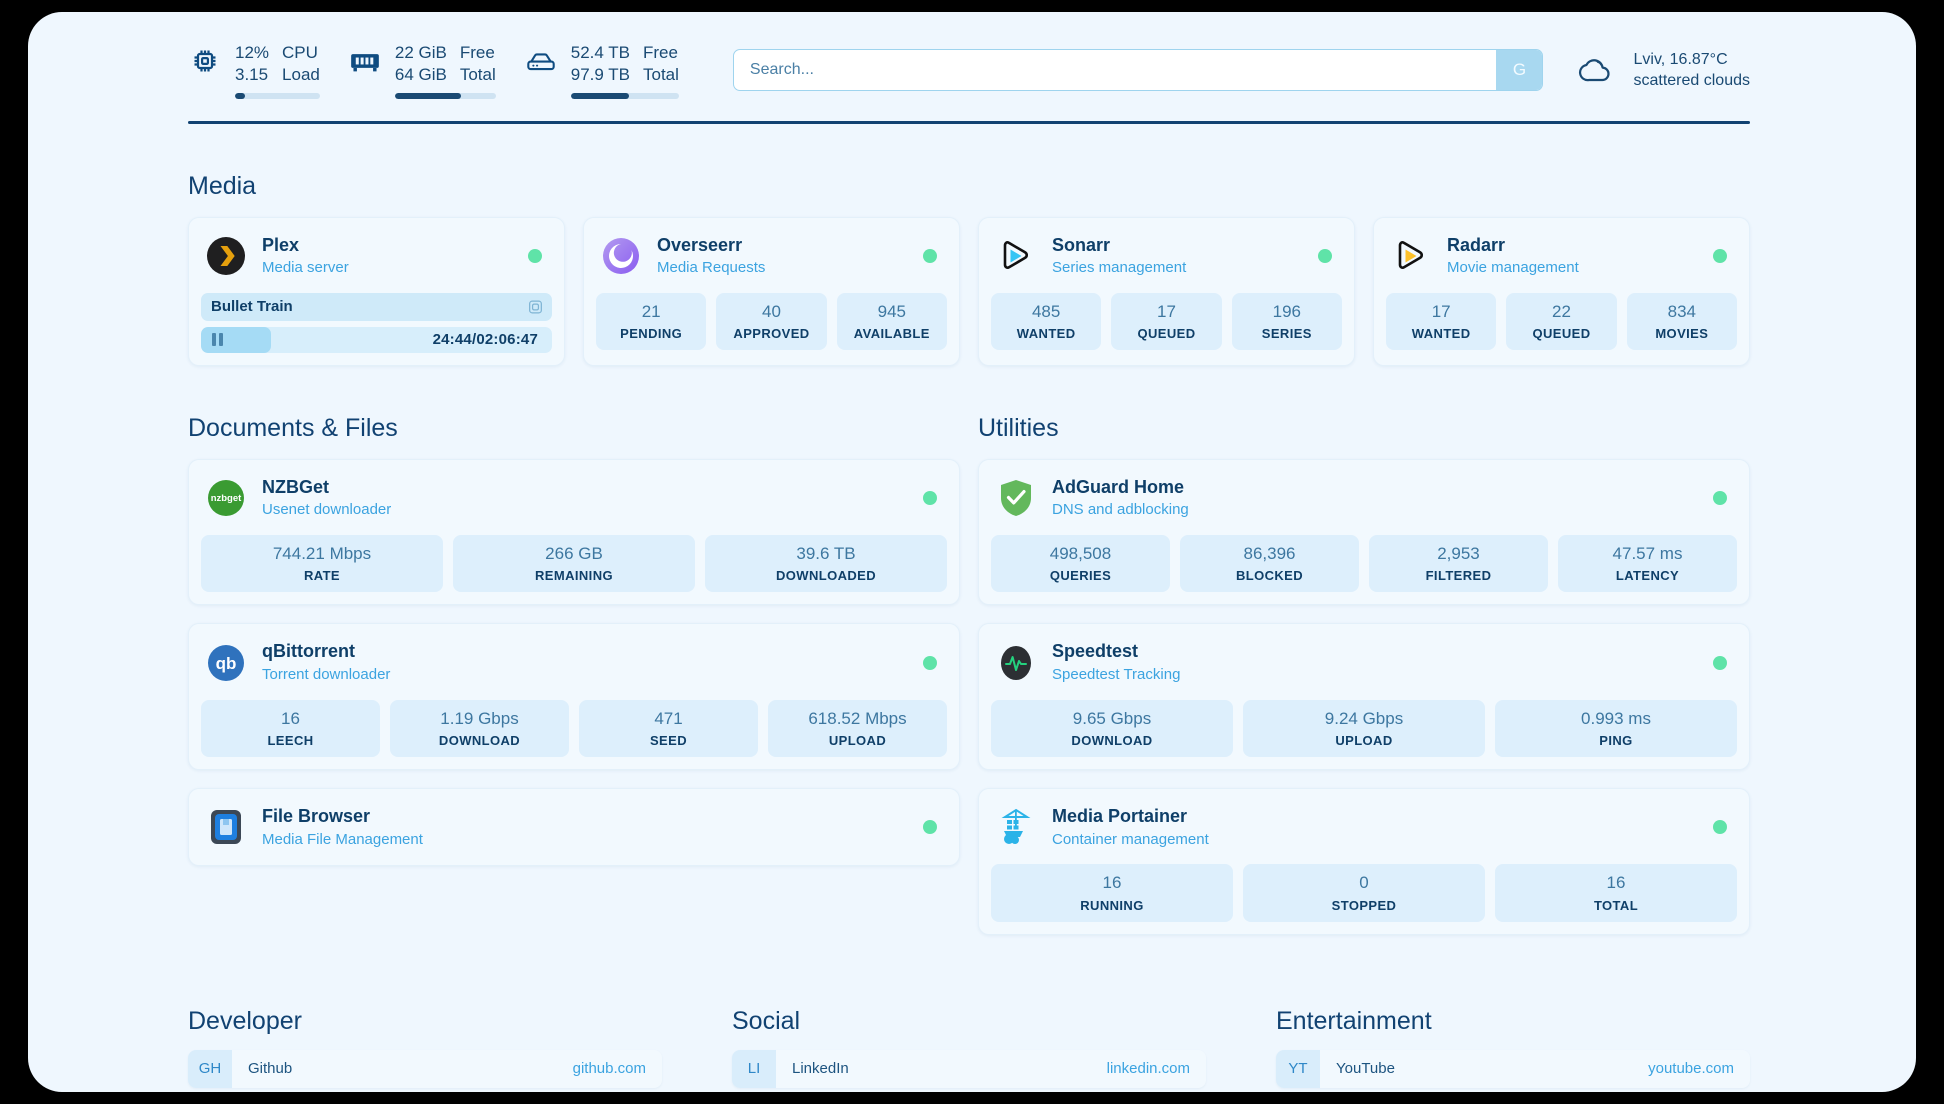 The width and height of the screenshot is (1944, 1104). Describe the element at coordinates (820, 1069) in the screenshot. I see `bookmark-name: LinkedIn` at that location.